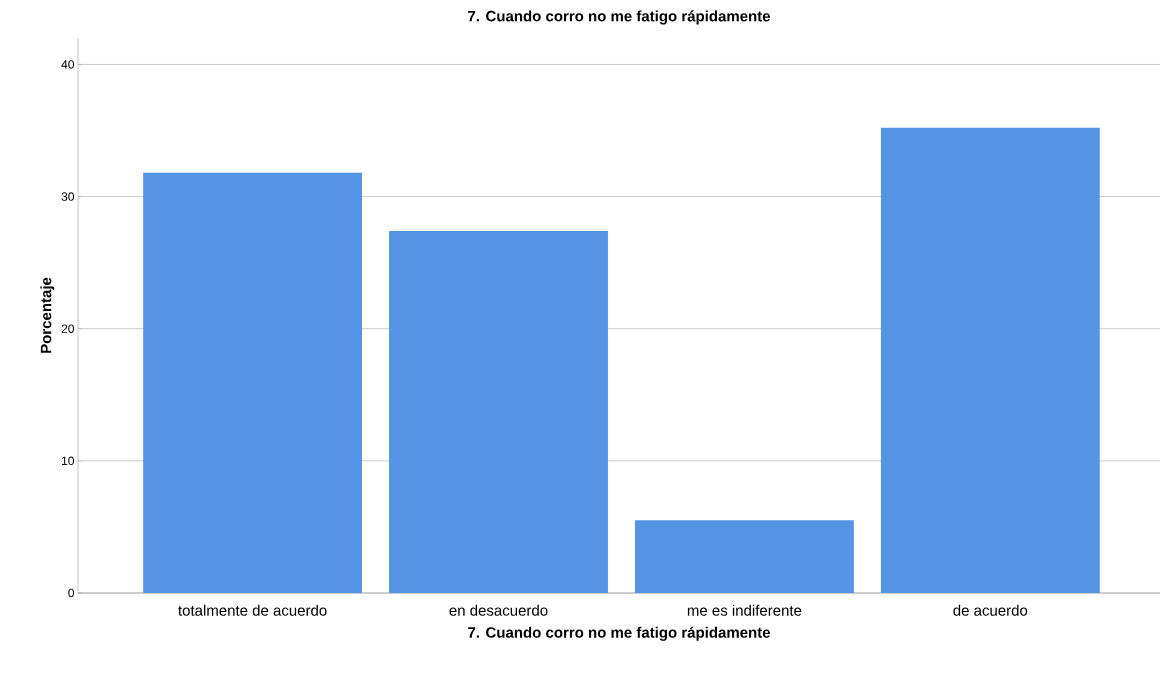 Image resolution: width=1168 pixels, height=675 pixels. What do you see at coordinates (68, 64) in the screenshot?
I see `y-tick-label: 40` at bounding box center [68, 64].